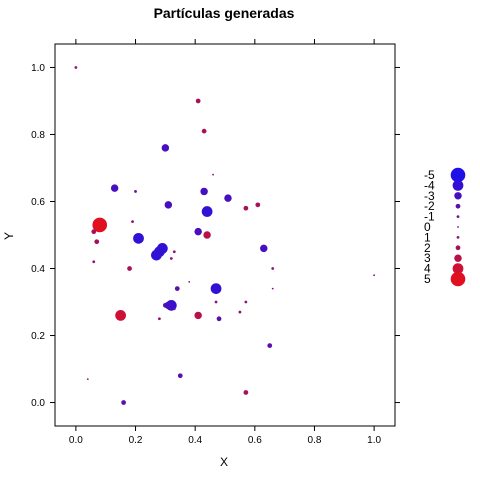 Image resolution: width=480 pixels, height=480 pixels. Describe the element at coordinates (427, 258) in the screenshot. I see `legend-label: 3` at that location.